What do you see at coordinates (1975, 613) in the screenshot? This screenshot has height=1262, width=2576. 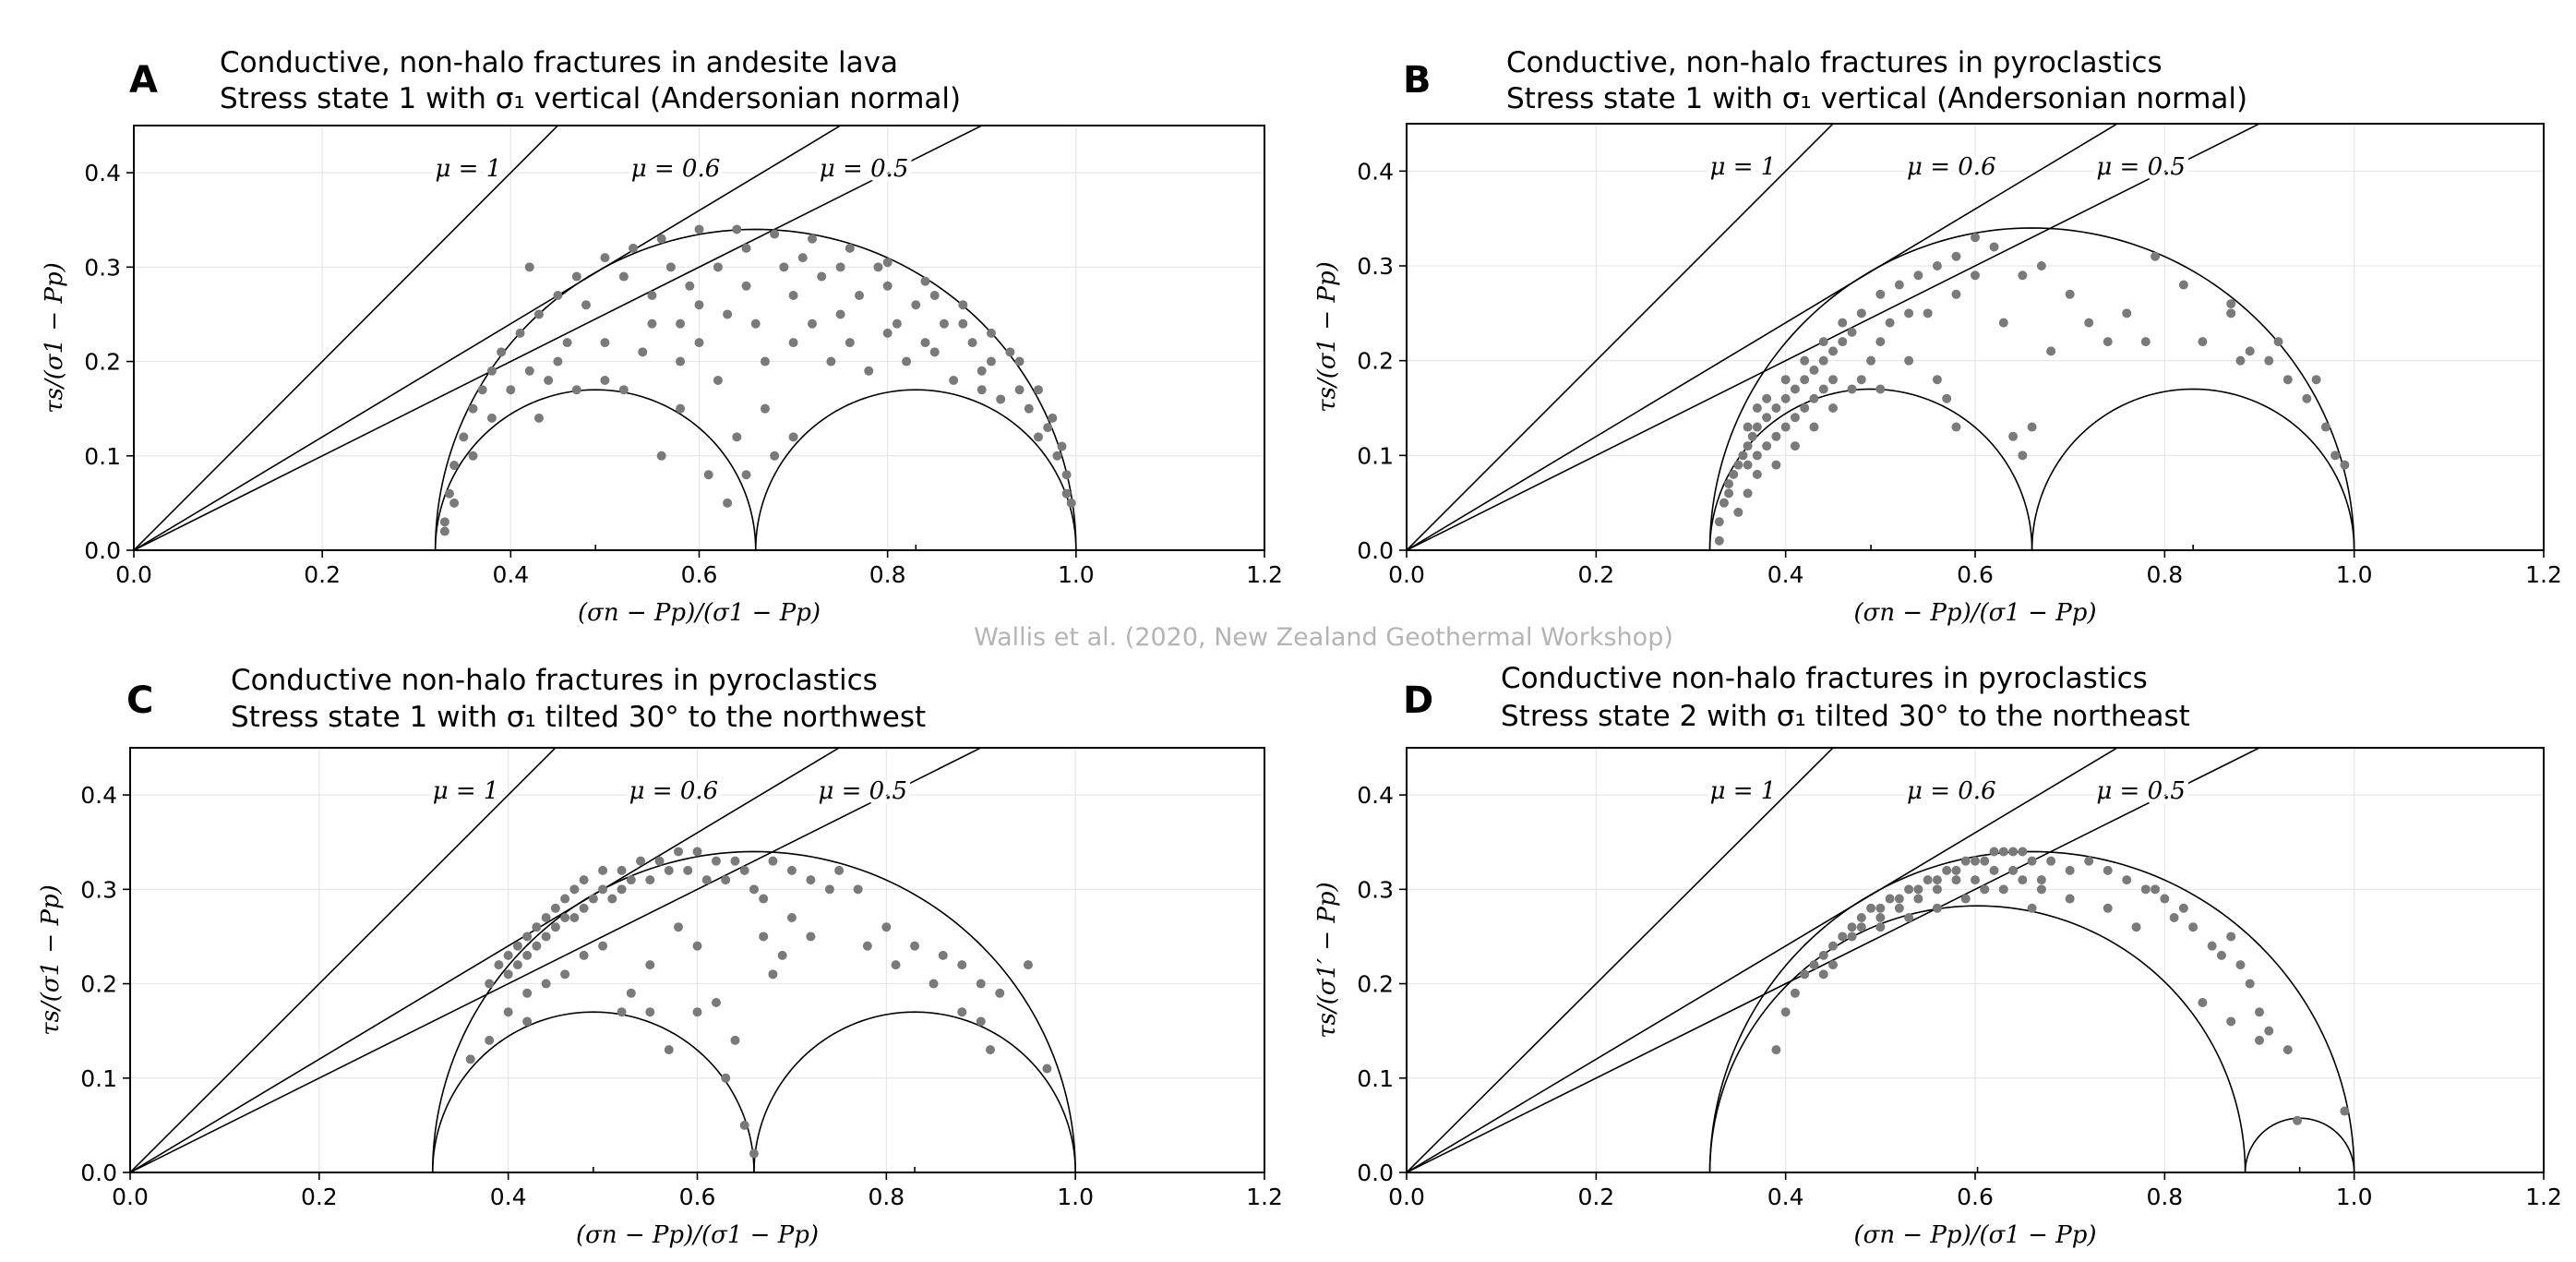 I see `x-axis-label: (σn − Pp)/(σ1 − Pp)` at bounding box center [1975, 613].